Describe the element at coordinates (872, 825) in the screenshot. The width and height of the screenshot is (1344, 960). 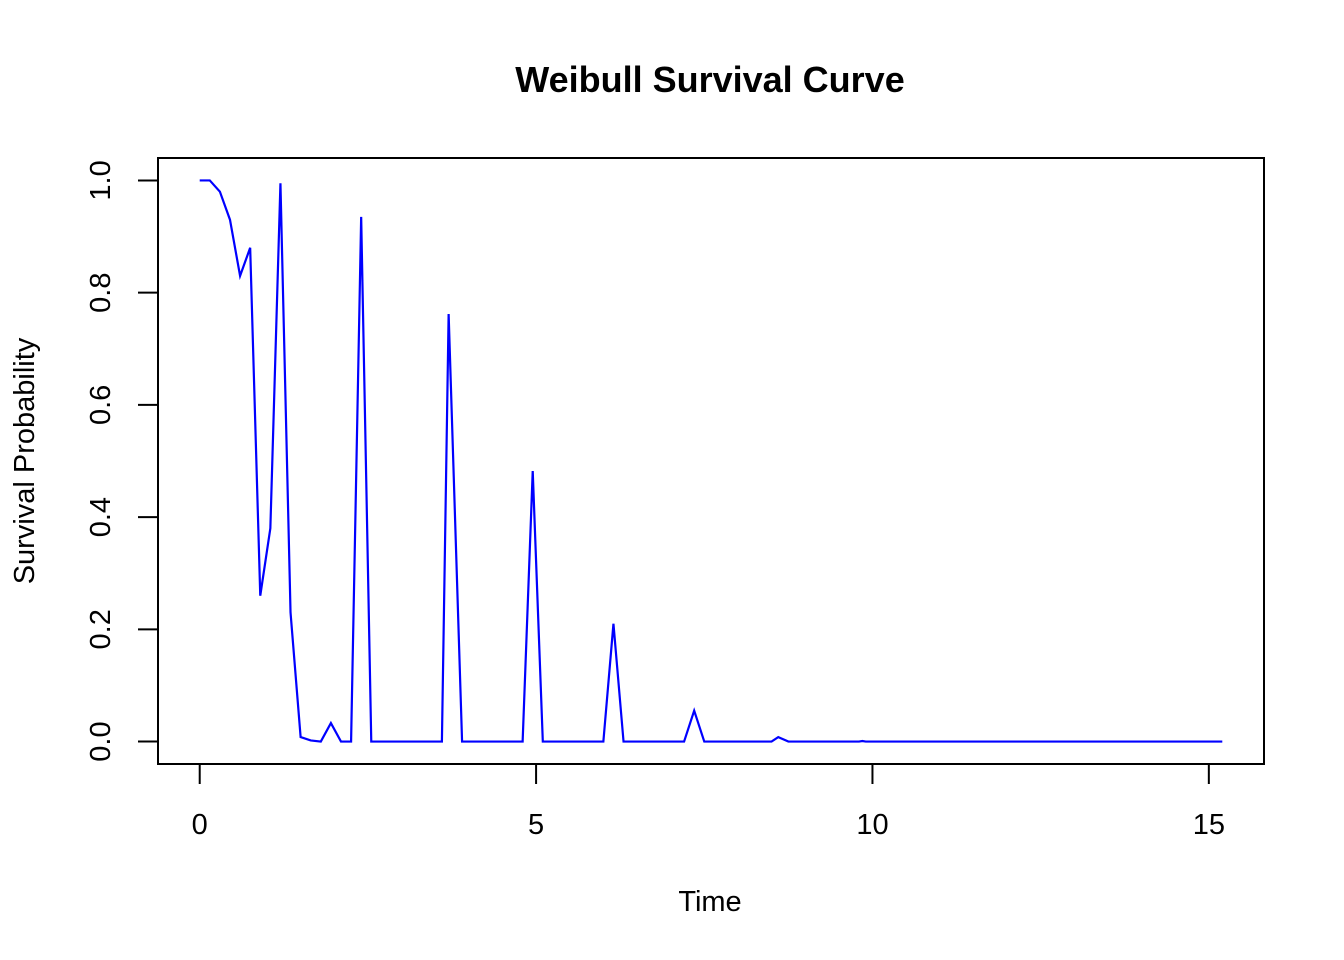
I see `x-tick-label: 10` at that location.